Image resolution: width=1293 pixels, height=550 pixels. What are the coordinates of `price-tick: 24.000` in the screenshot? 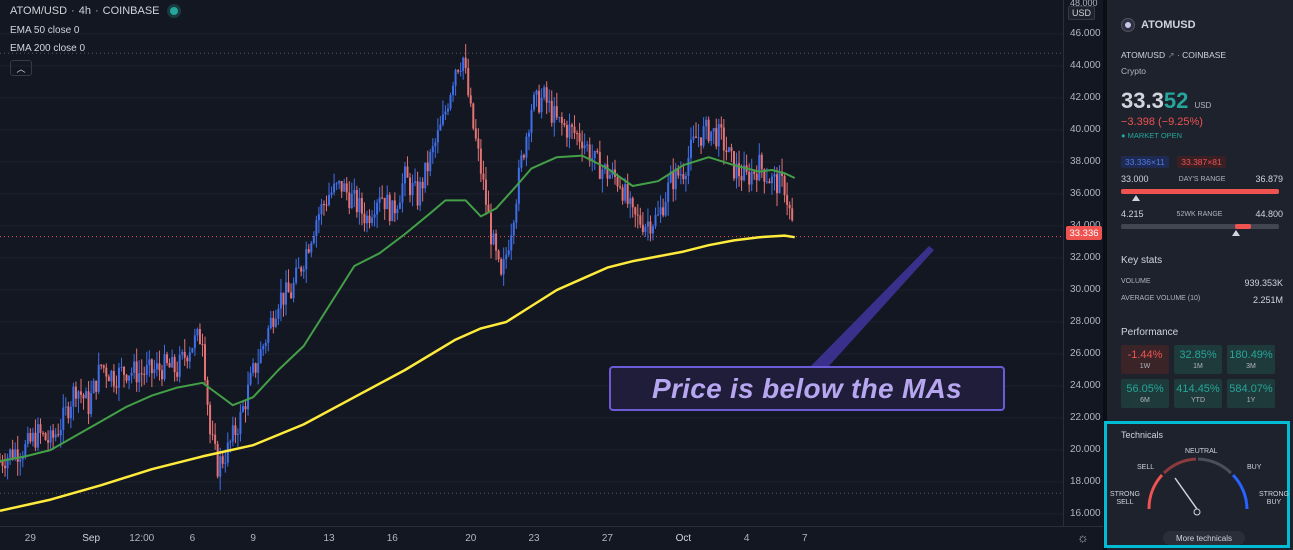 It's located at (1085, 385).